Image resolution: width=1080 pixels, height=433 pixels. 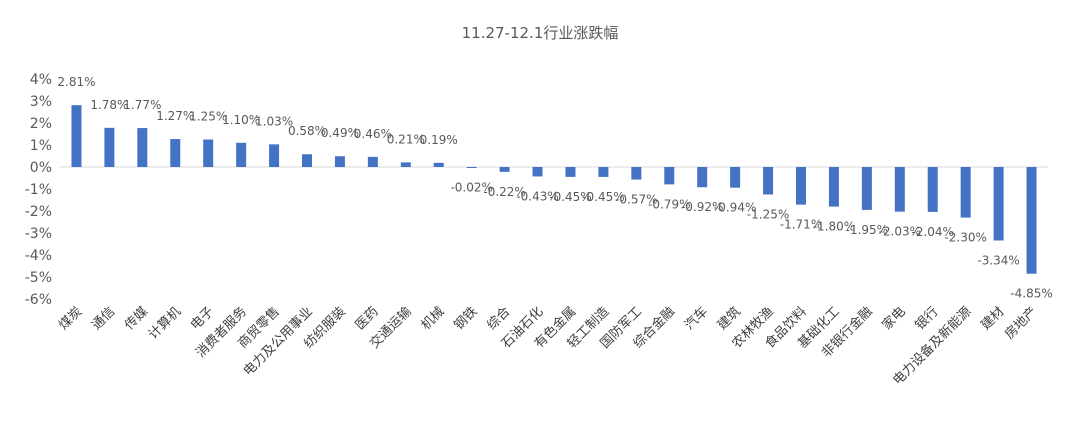 I want to click on y-axis-labels: -6% -5% -4% -3% -2% -1% 0% 1% 2% 3% 4%, so click(x=38, y=190).